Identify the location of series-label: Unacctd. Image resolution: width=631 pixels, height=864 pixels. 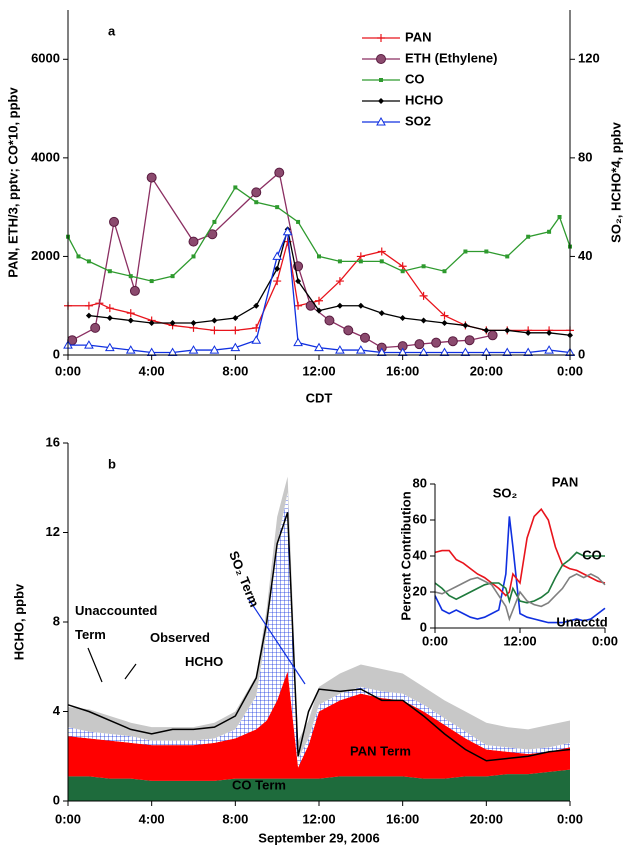
(581, 621).